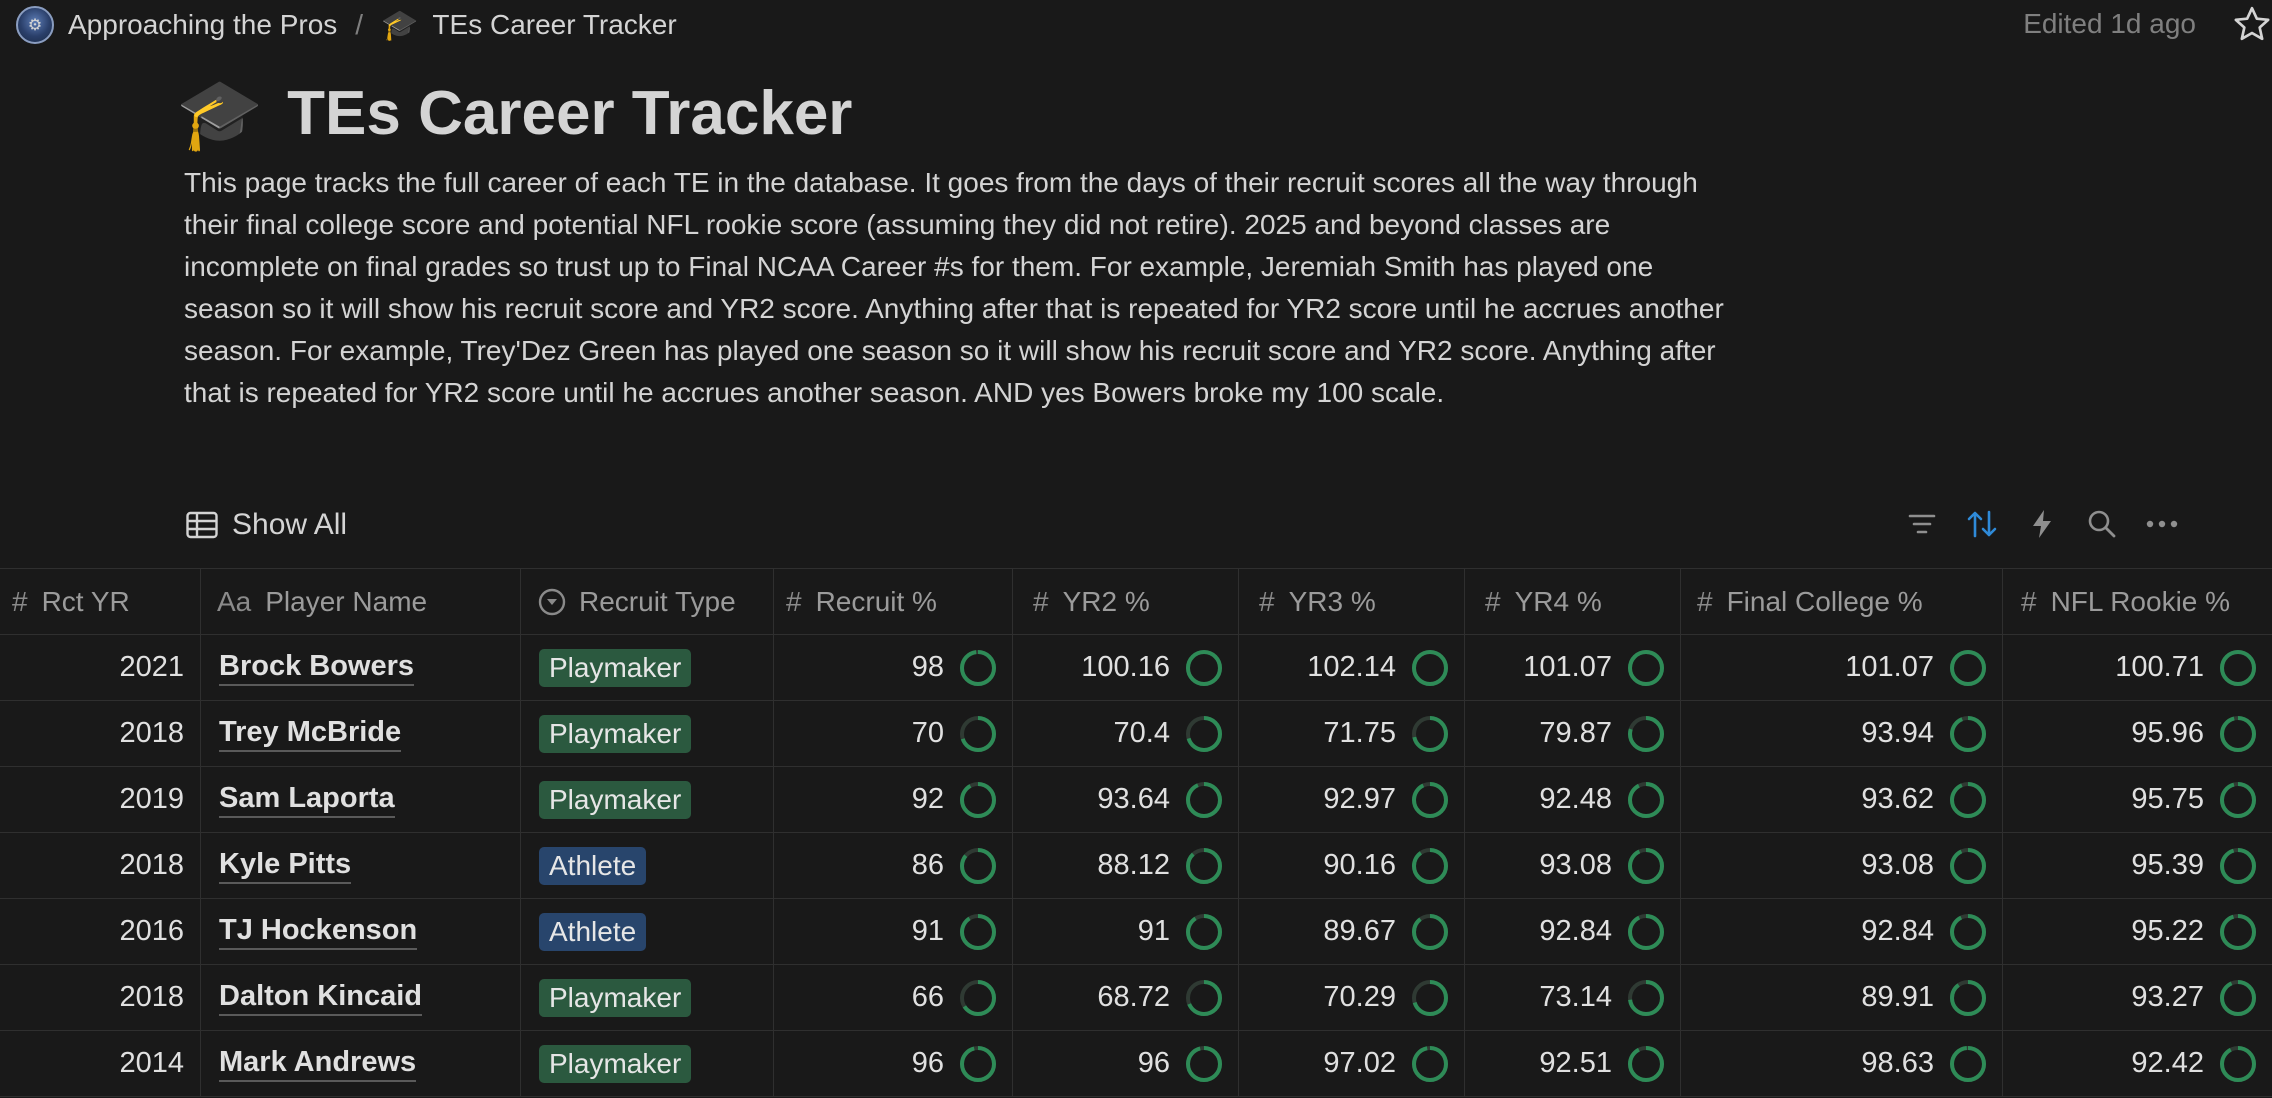 The width and height of the screenshot is (2272, 1098). What do you see at coordinates (318, 932) in the screenshot?
I see `player-name-link: TJ Hockenson` at bounding box center [318, 932].